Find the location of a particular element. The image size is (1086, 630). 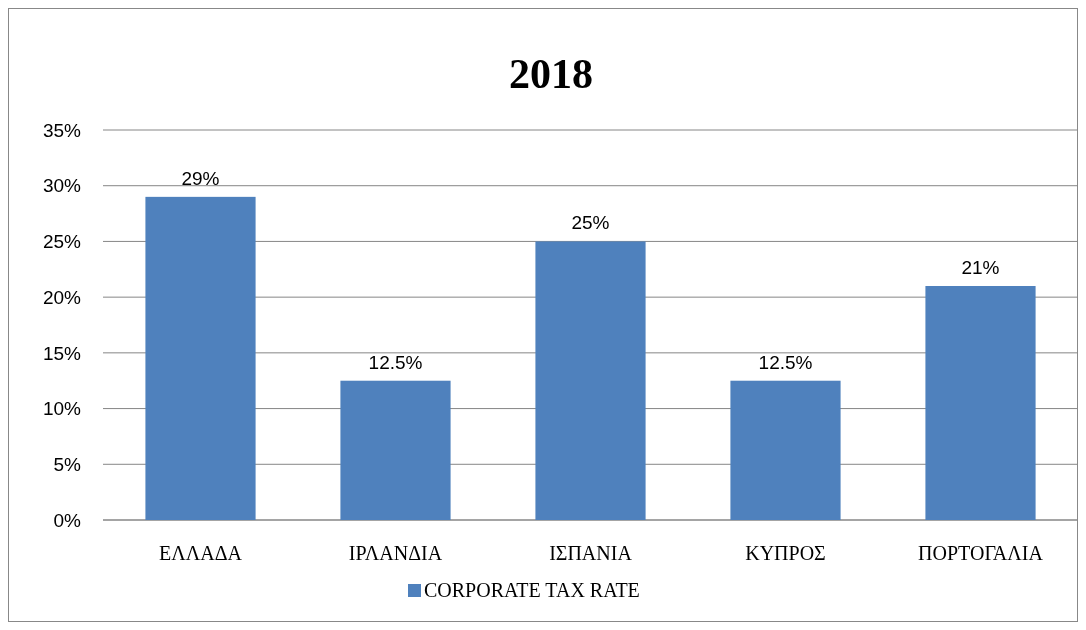

y-tick-label: 25% is located at coordinates (62, 242).